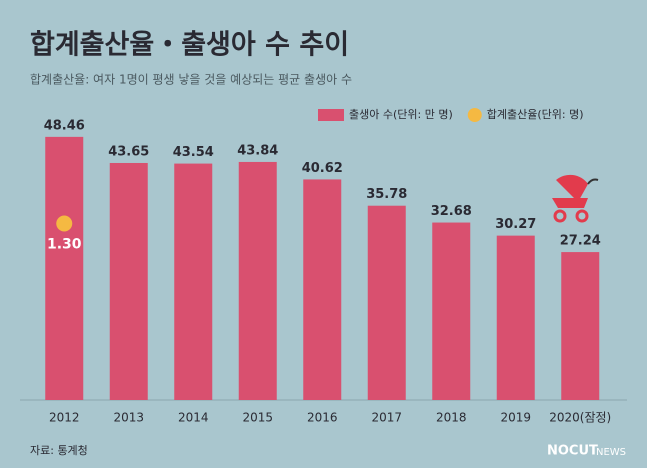 The image size is (647, 468). What do you see at coordinates (322, 168) in the screenshot?
I see `value-label: 40.62` at bounding box center [322, 168].